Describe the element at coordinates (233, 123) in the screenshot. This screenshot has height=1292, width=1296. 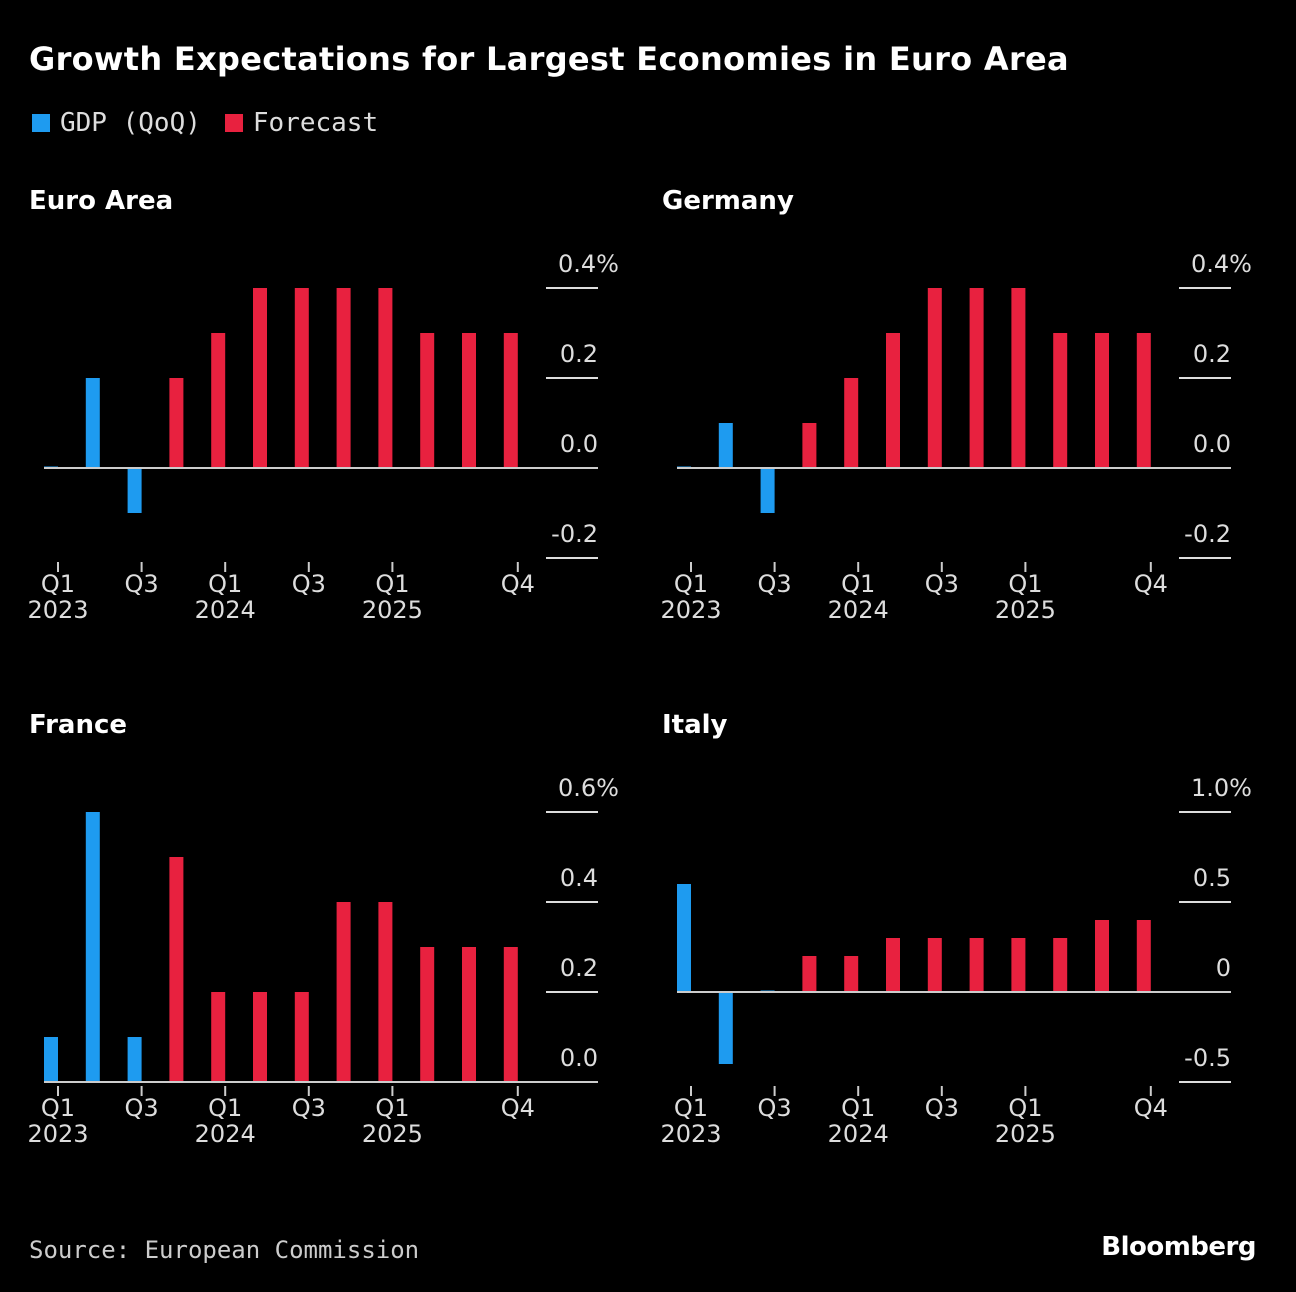
I see `legend-swatch-forecast` at that location.